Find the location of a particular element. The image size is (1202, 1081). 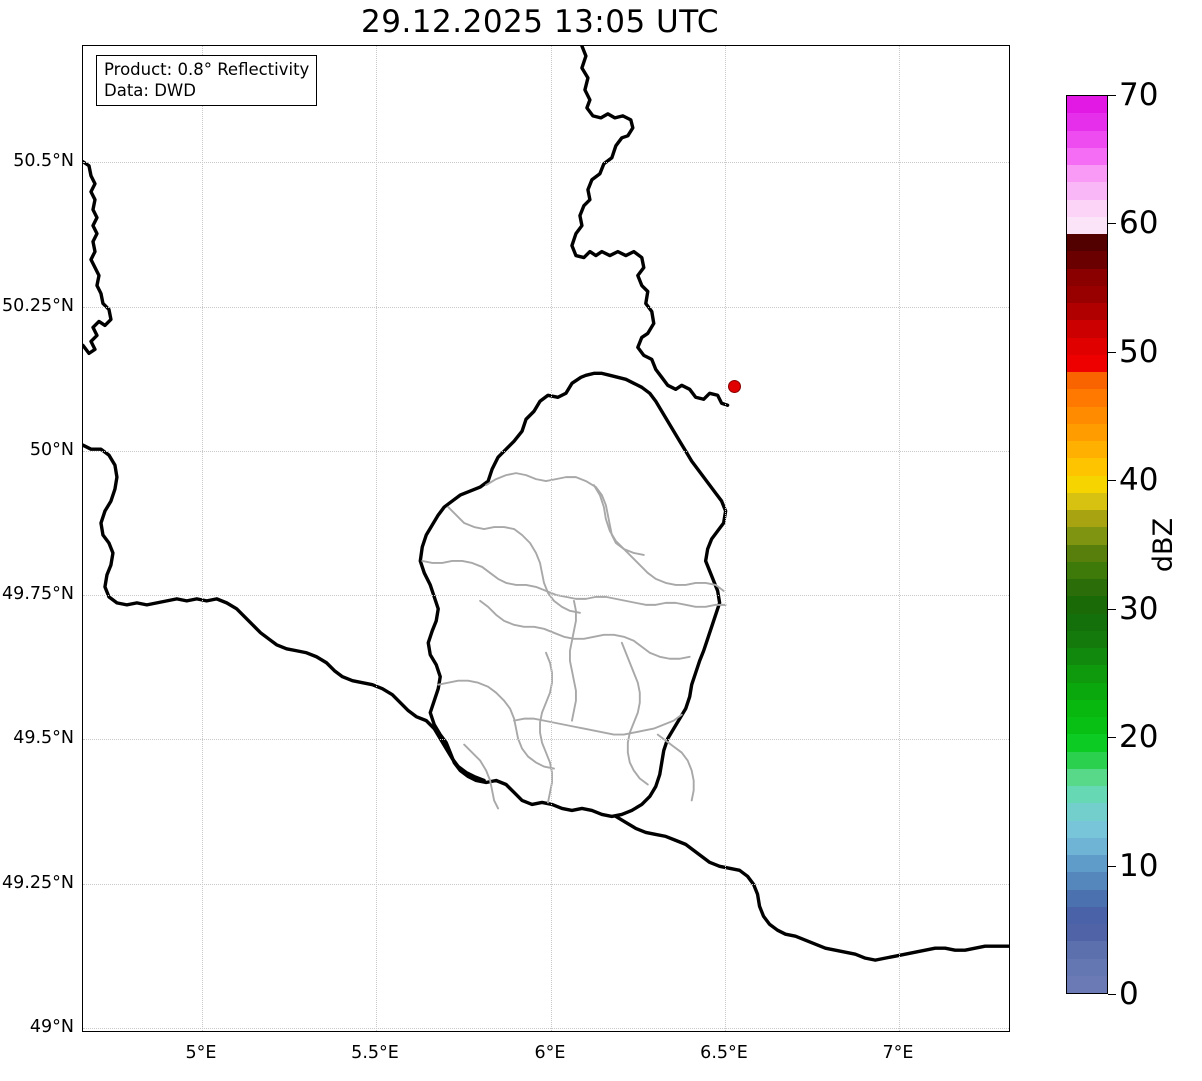

info-product-line: Product: 0.8° Reflectivity is located at coordinates (207, 69).